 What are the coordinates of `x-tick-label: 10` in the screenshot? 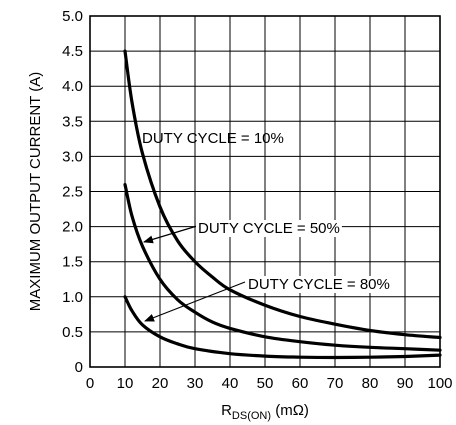 It's located at (125, 383).